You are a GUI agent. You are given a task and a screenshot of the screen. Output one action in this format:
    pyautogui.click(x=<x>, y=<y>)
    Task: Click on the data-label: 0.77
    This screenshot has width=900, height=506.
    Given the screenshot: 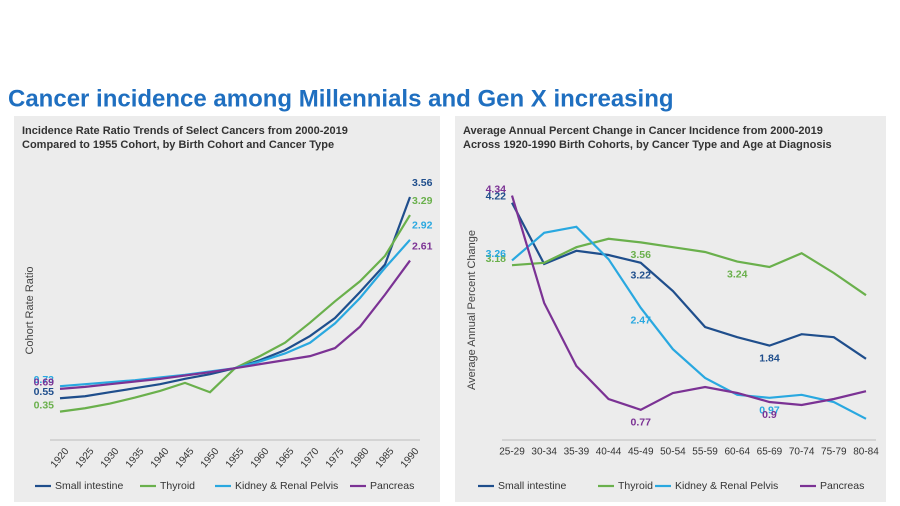 What is the action you would take?
    pyautogui.click(x=641, y=423)
    